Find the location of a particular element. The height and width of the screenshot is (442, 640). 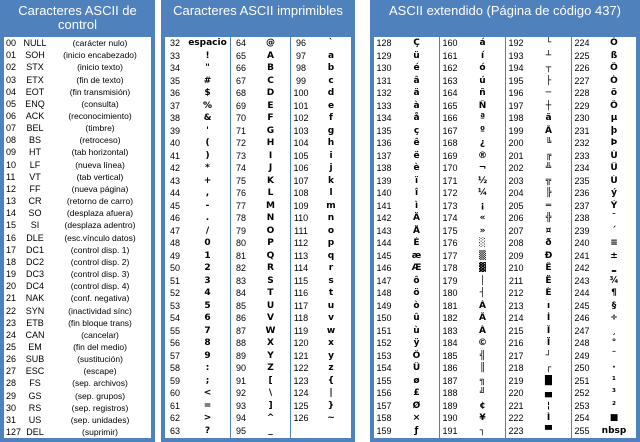

extended-row: 201 ╔ is located at coordinates (538, 156).